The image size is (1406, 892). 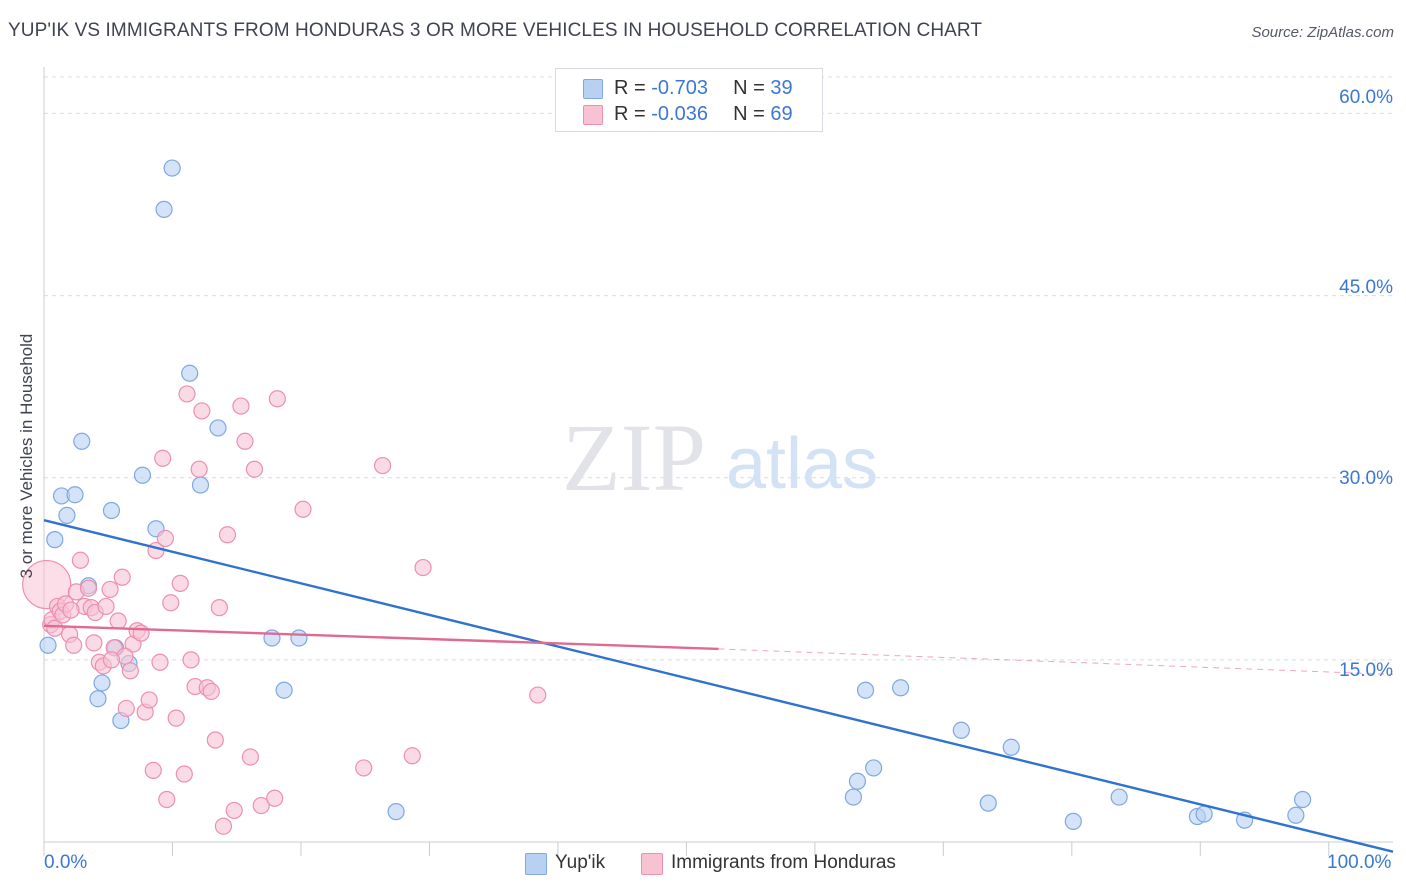 I want to click on bottom-legend-swatch-honduras, so click(x=652, y=864).